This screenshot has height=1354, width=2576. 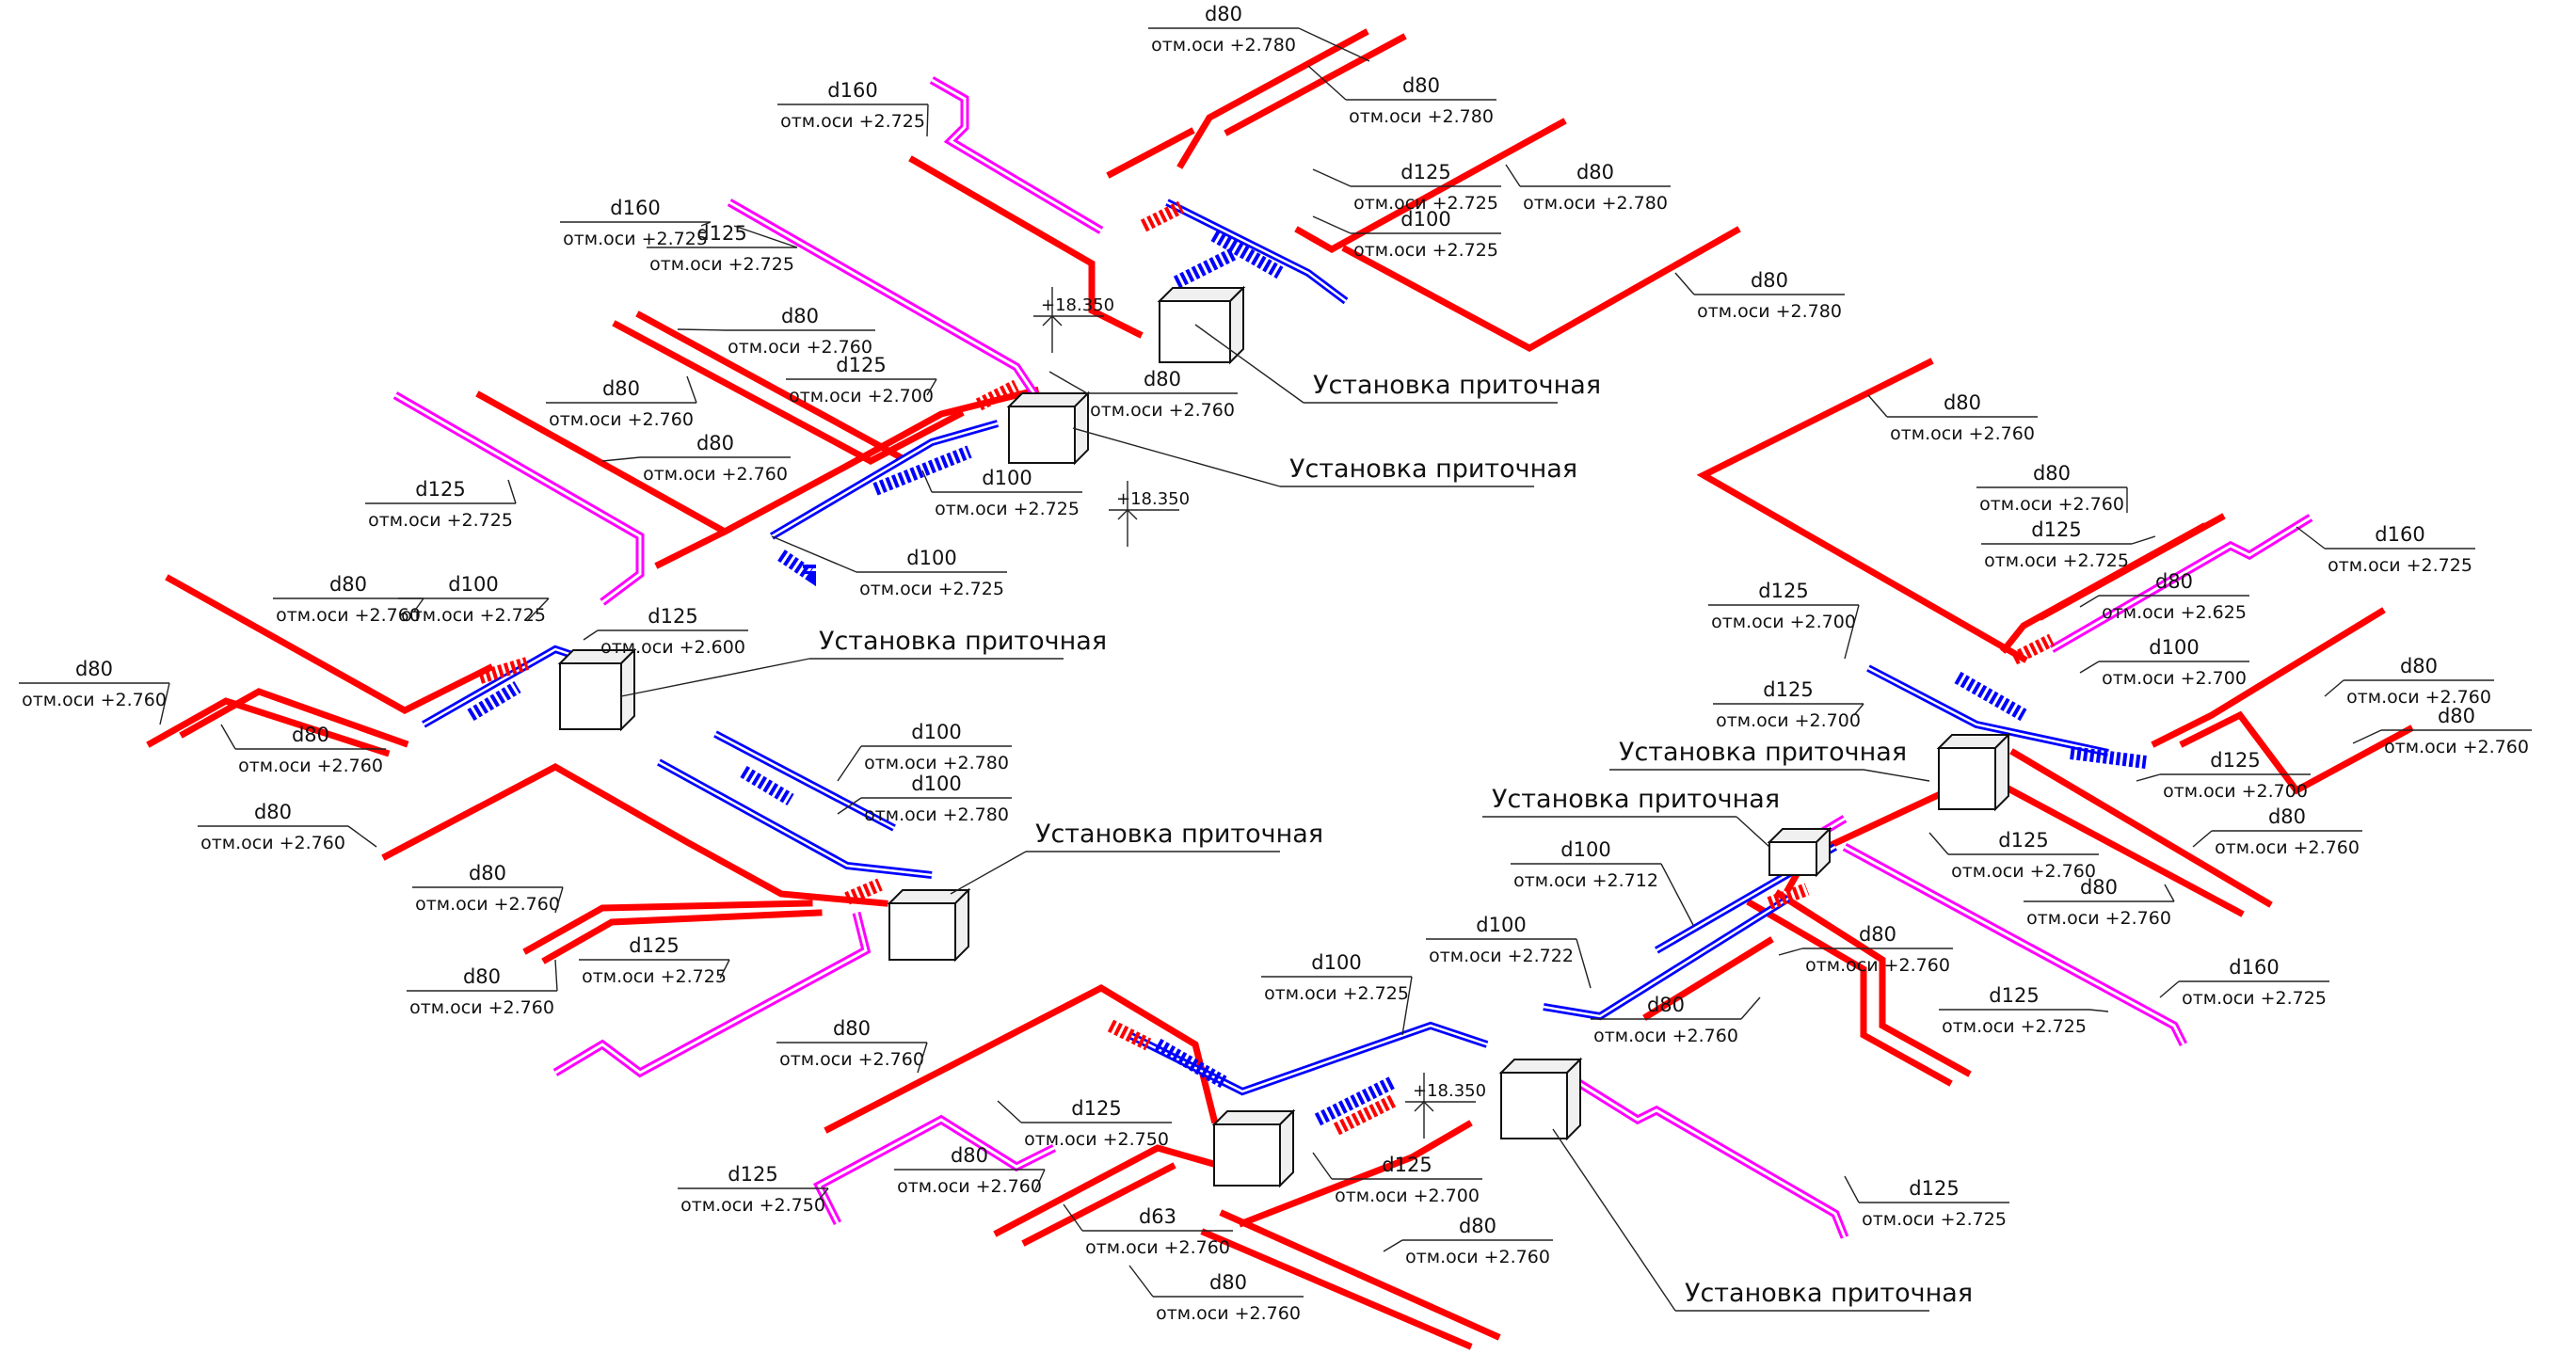 What do you see at coordinates (2254, 967) in the screenshot?
I see `duct-diameter: d160` at bounding box center [2254, 967].